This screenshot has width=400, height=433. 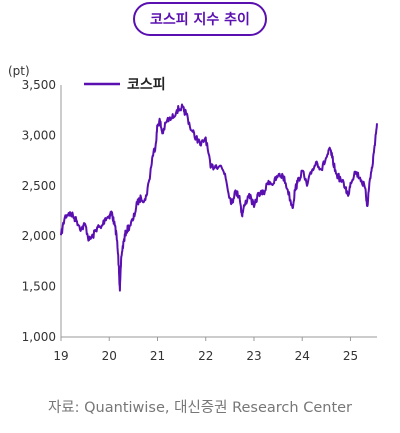 What do you see at coordinates (60, 356) in the screenshot?
I see `x-tick-label: 19` at bounding box center [60, 356].